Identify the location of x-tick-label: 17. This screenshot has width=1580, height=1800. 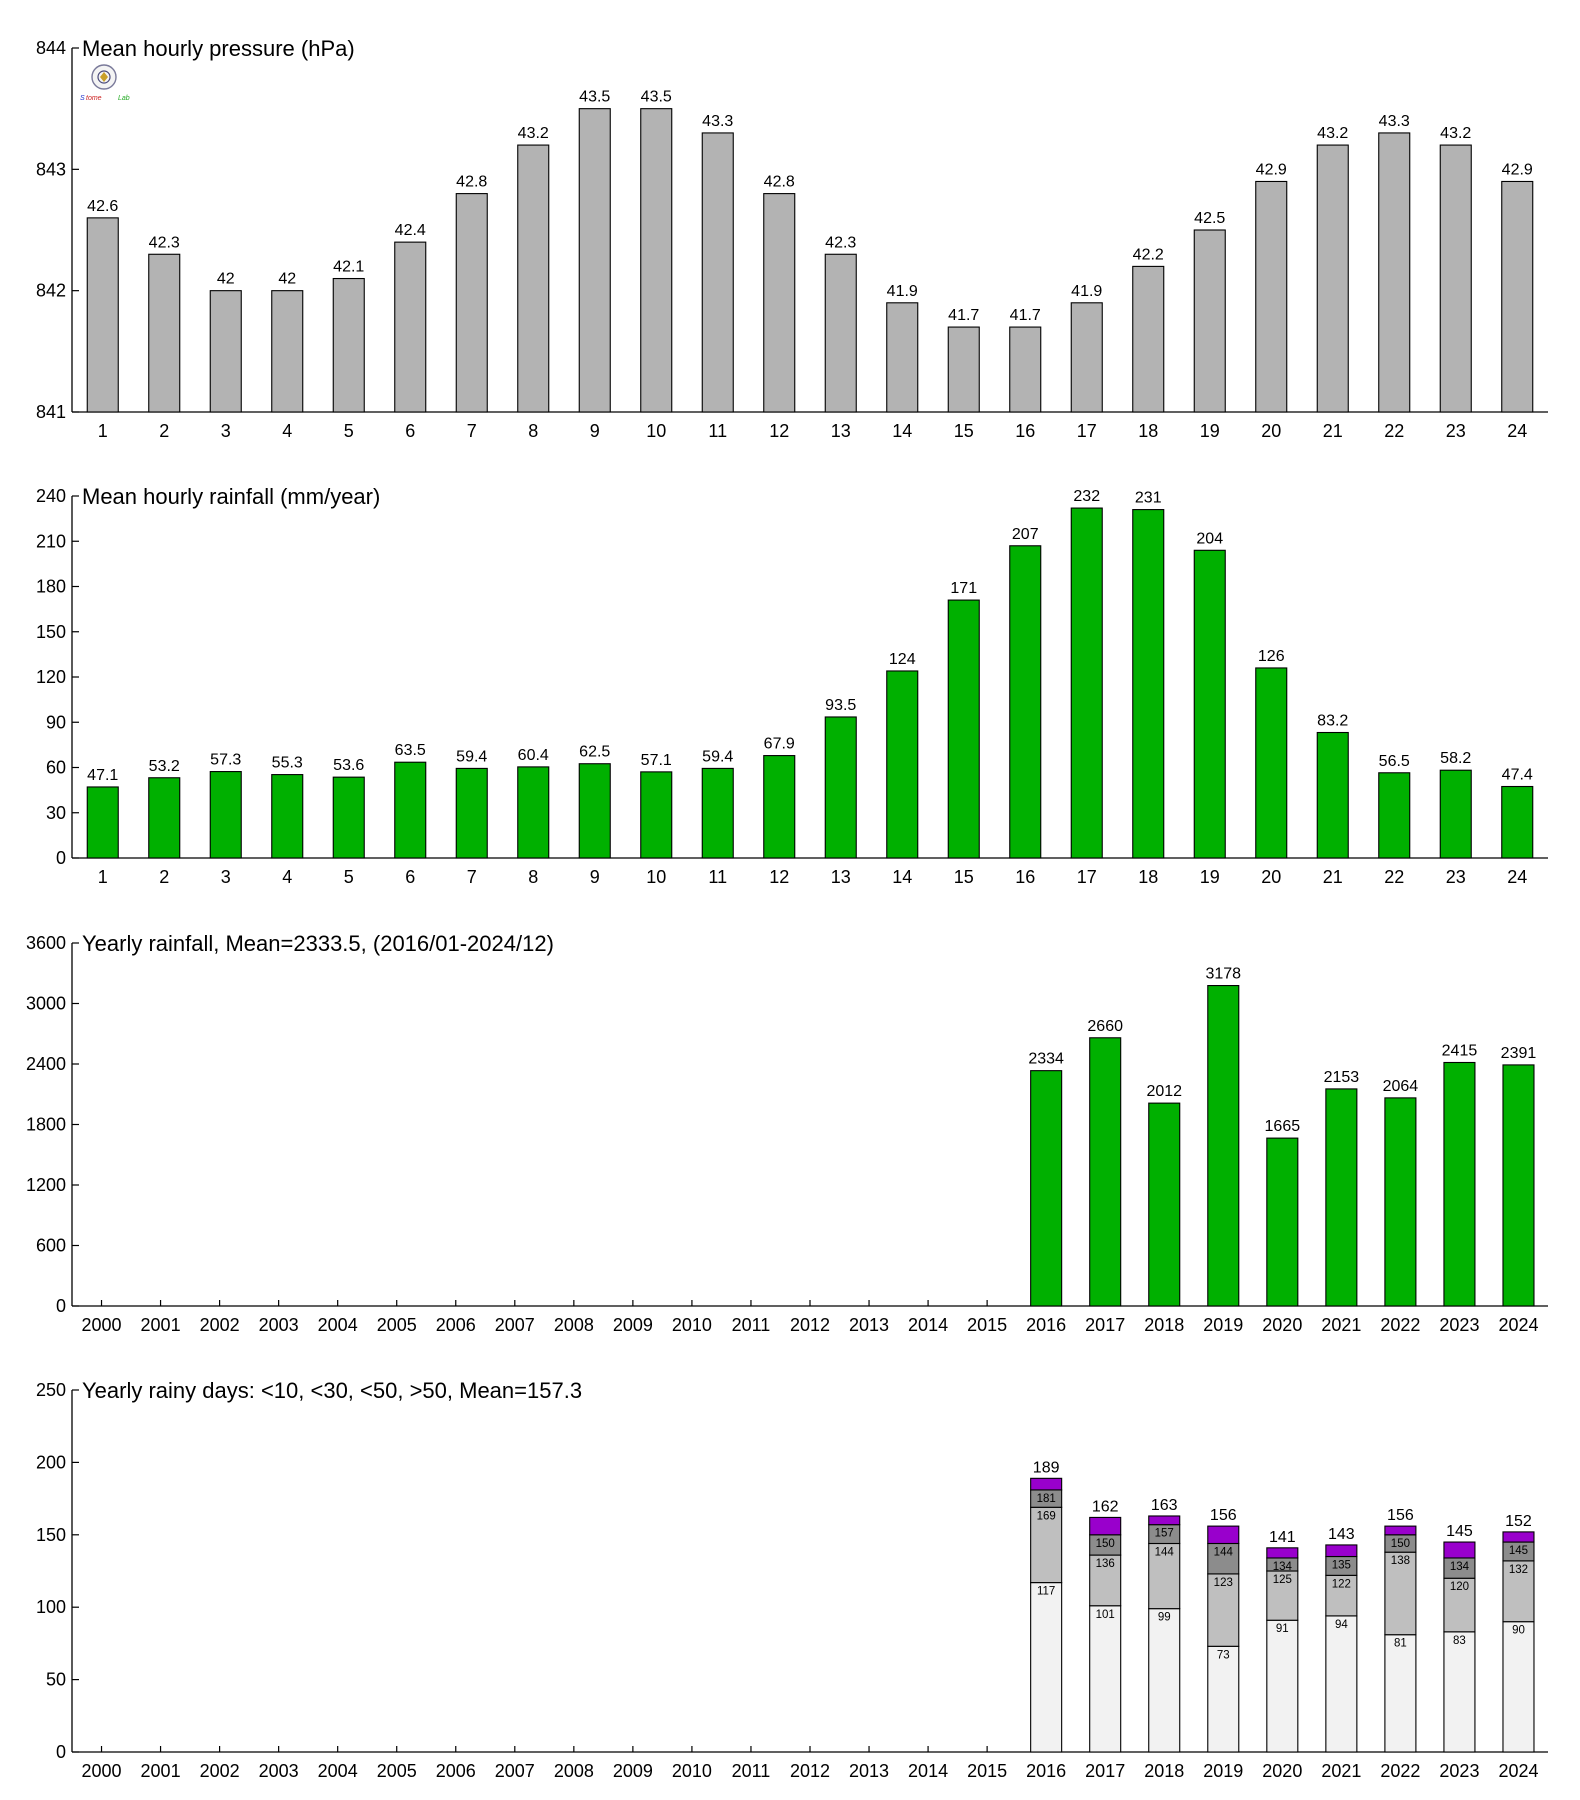
(1087, 431).